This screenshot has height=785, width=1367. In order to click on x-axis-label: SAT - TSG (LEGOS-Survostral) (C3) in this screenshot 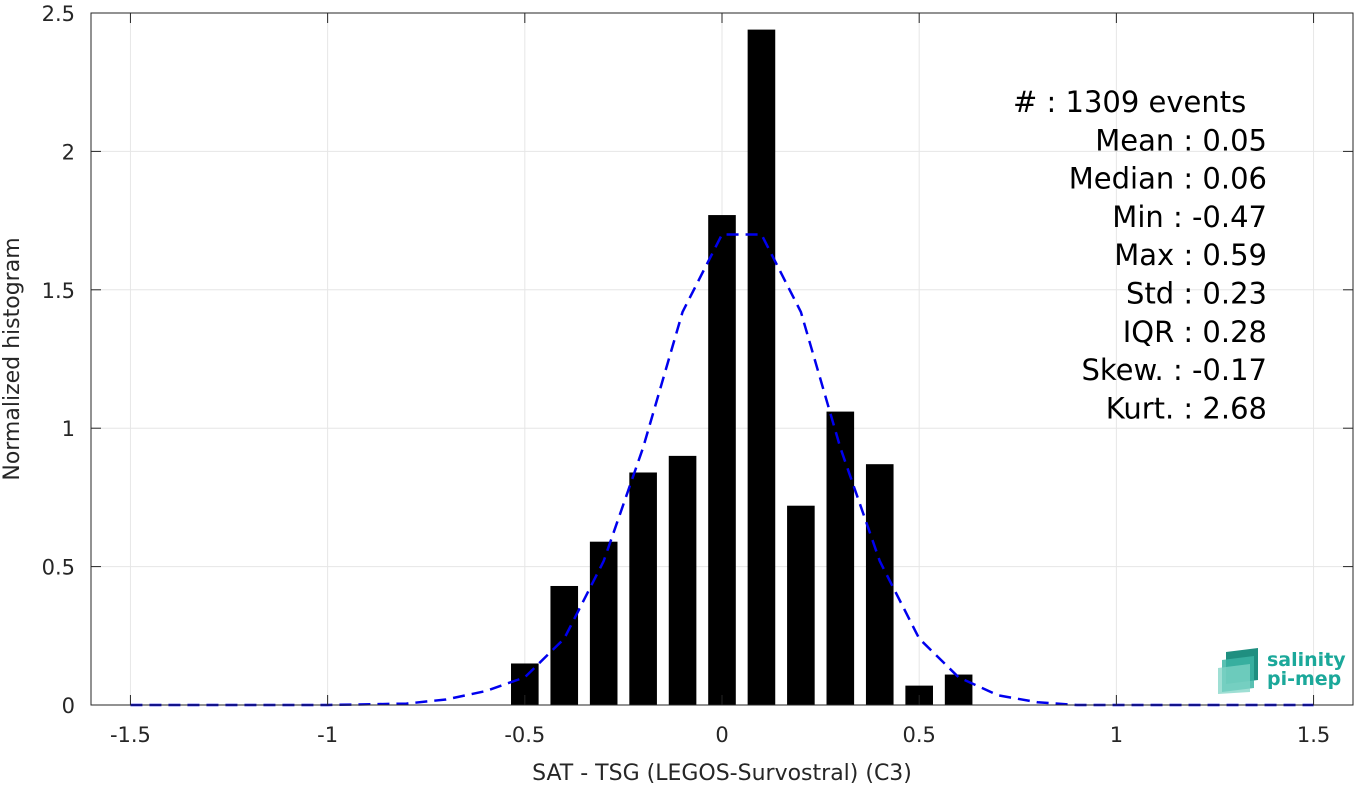, I will do `click(722, 773)`.